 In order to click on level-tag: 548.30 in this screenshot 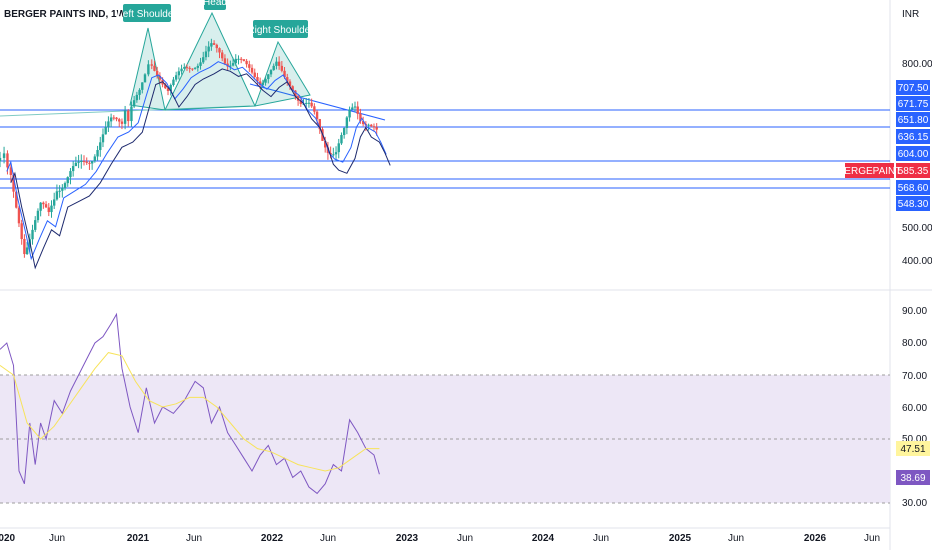, I will do `click(913, 204)`.